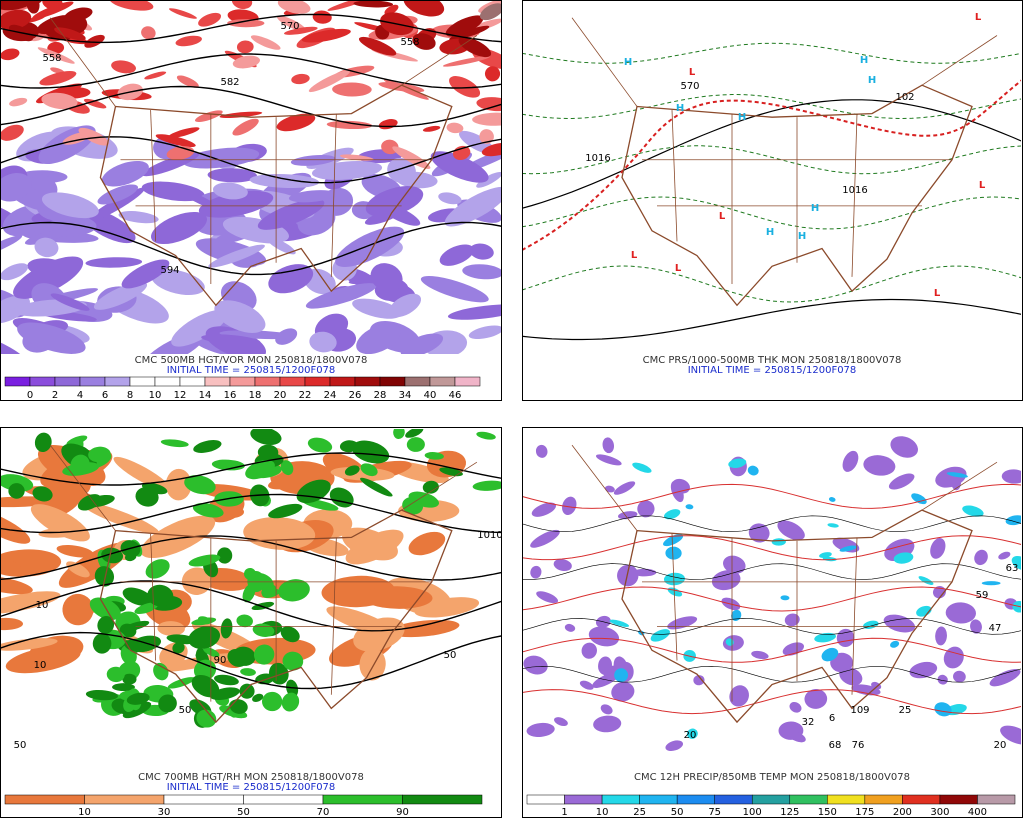 The width and height of the screenshot is (1024, 823). I want to click on contour-label: 570, so click(289, 26).